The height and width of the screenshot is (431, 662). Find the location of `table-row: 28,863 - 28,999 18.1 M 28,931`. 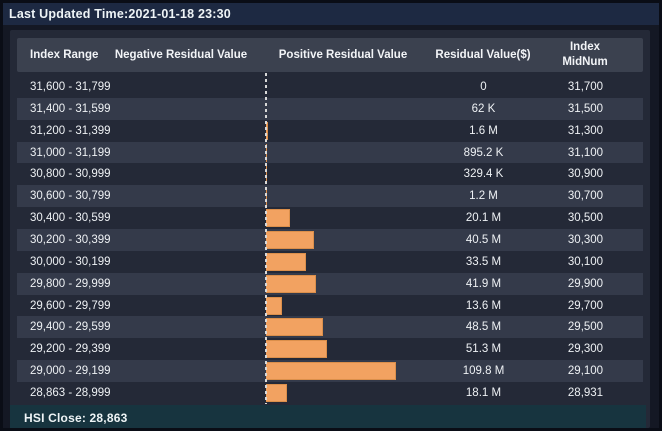

table-row: 28,863 - 28,999 18.1 M 28,931 is located at coordinates (330, 393).